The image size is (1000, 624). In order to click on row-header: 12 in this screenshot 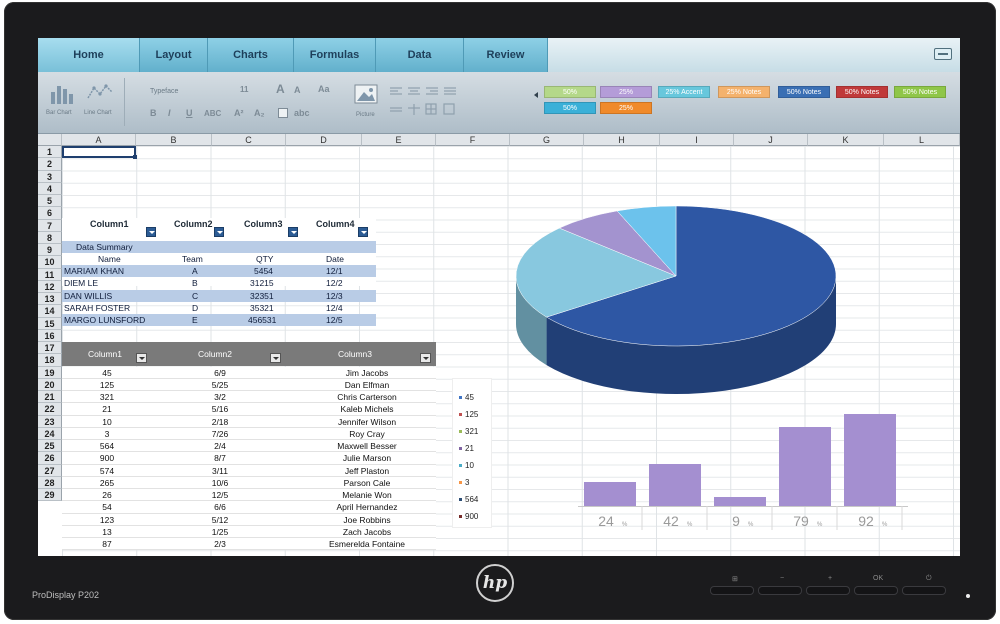, I will do `click(50, 286)`.